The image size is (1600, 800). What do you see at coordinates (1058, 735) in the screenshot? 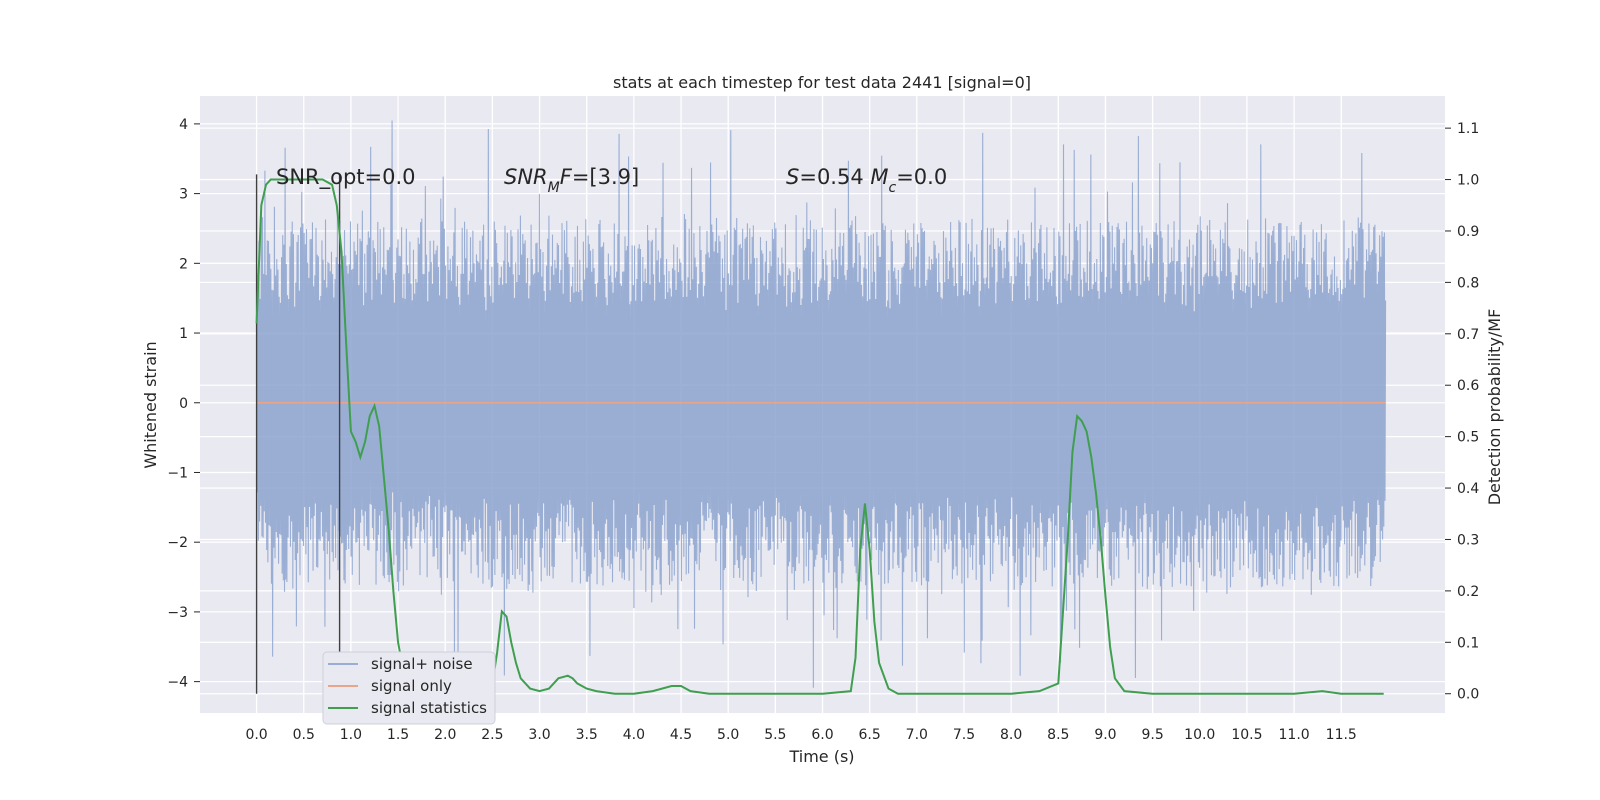
I see `x-tick-label: 8.5` at bounding box center [1058, 735].